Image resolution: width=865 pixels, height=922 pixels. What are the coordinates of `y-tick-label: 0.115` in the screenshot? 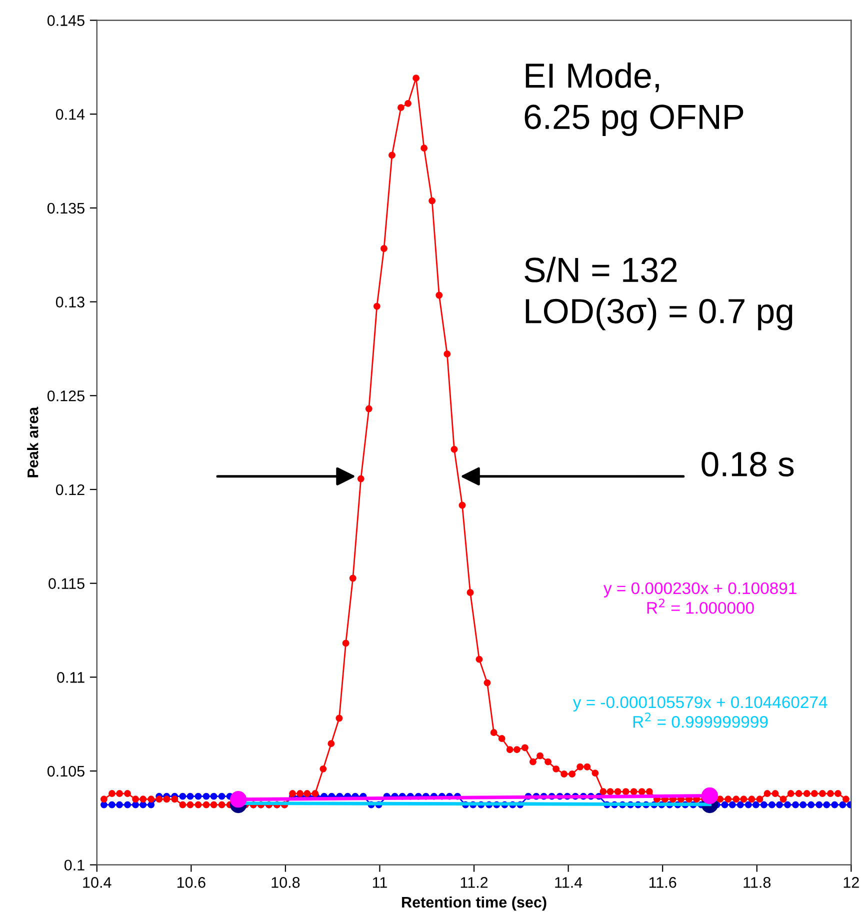 It's located at (66, 584).